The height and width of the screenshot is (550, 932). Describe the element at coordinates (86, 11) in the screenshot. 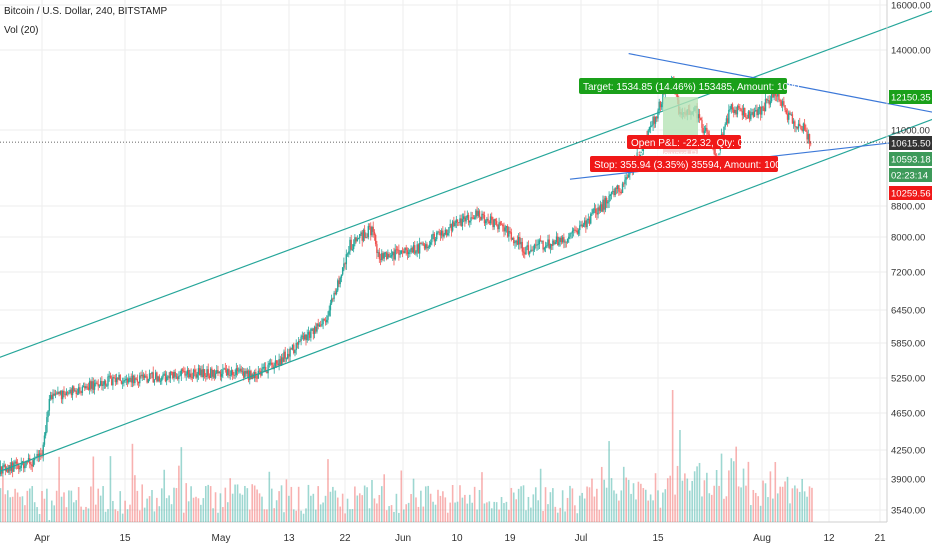

I see `symbol-title: Bitcoin / U.S. Dollar, 240, BITSTAMP` at that location.